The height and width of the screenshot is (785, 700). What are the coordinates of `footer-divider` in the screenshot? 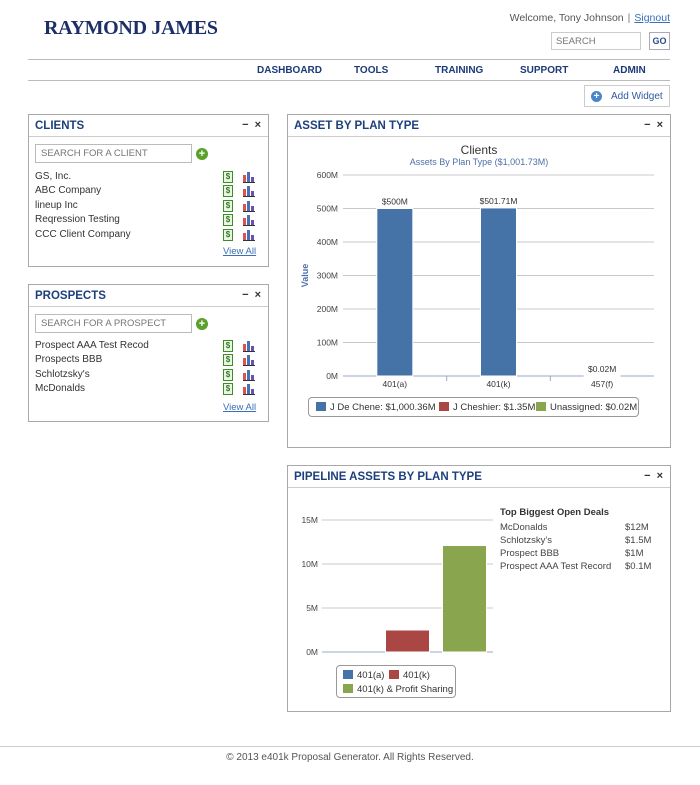 It's located at (350, 746).